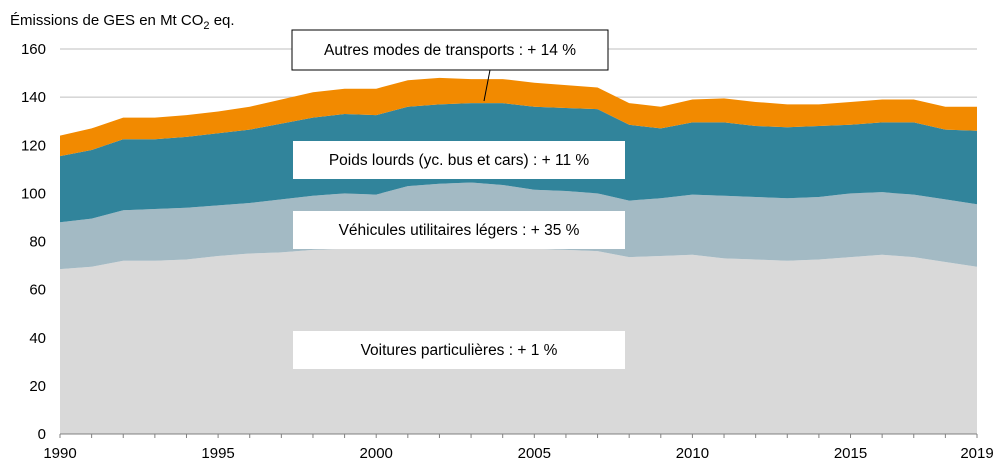  What do you see at coordinates (33, 49) in the screenshot?
I see `y-tick-label: 160` at bounding box center [33, 49].